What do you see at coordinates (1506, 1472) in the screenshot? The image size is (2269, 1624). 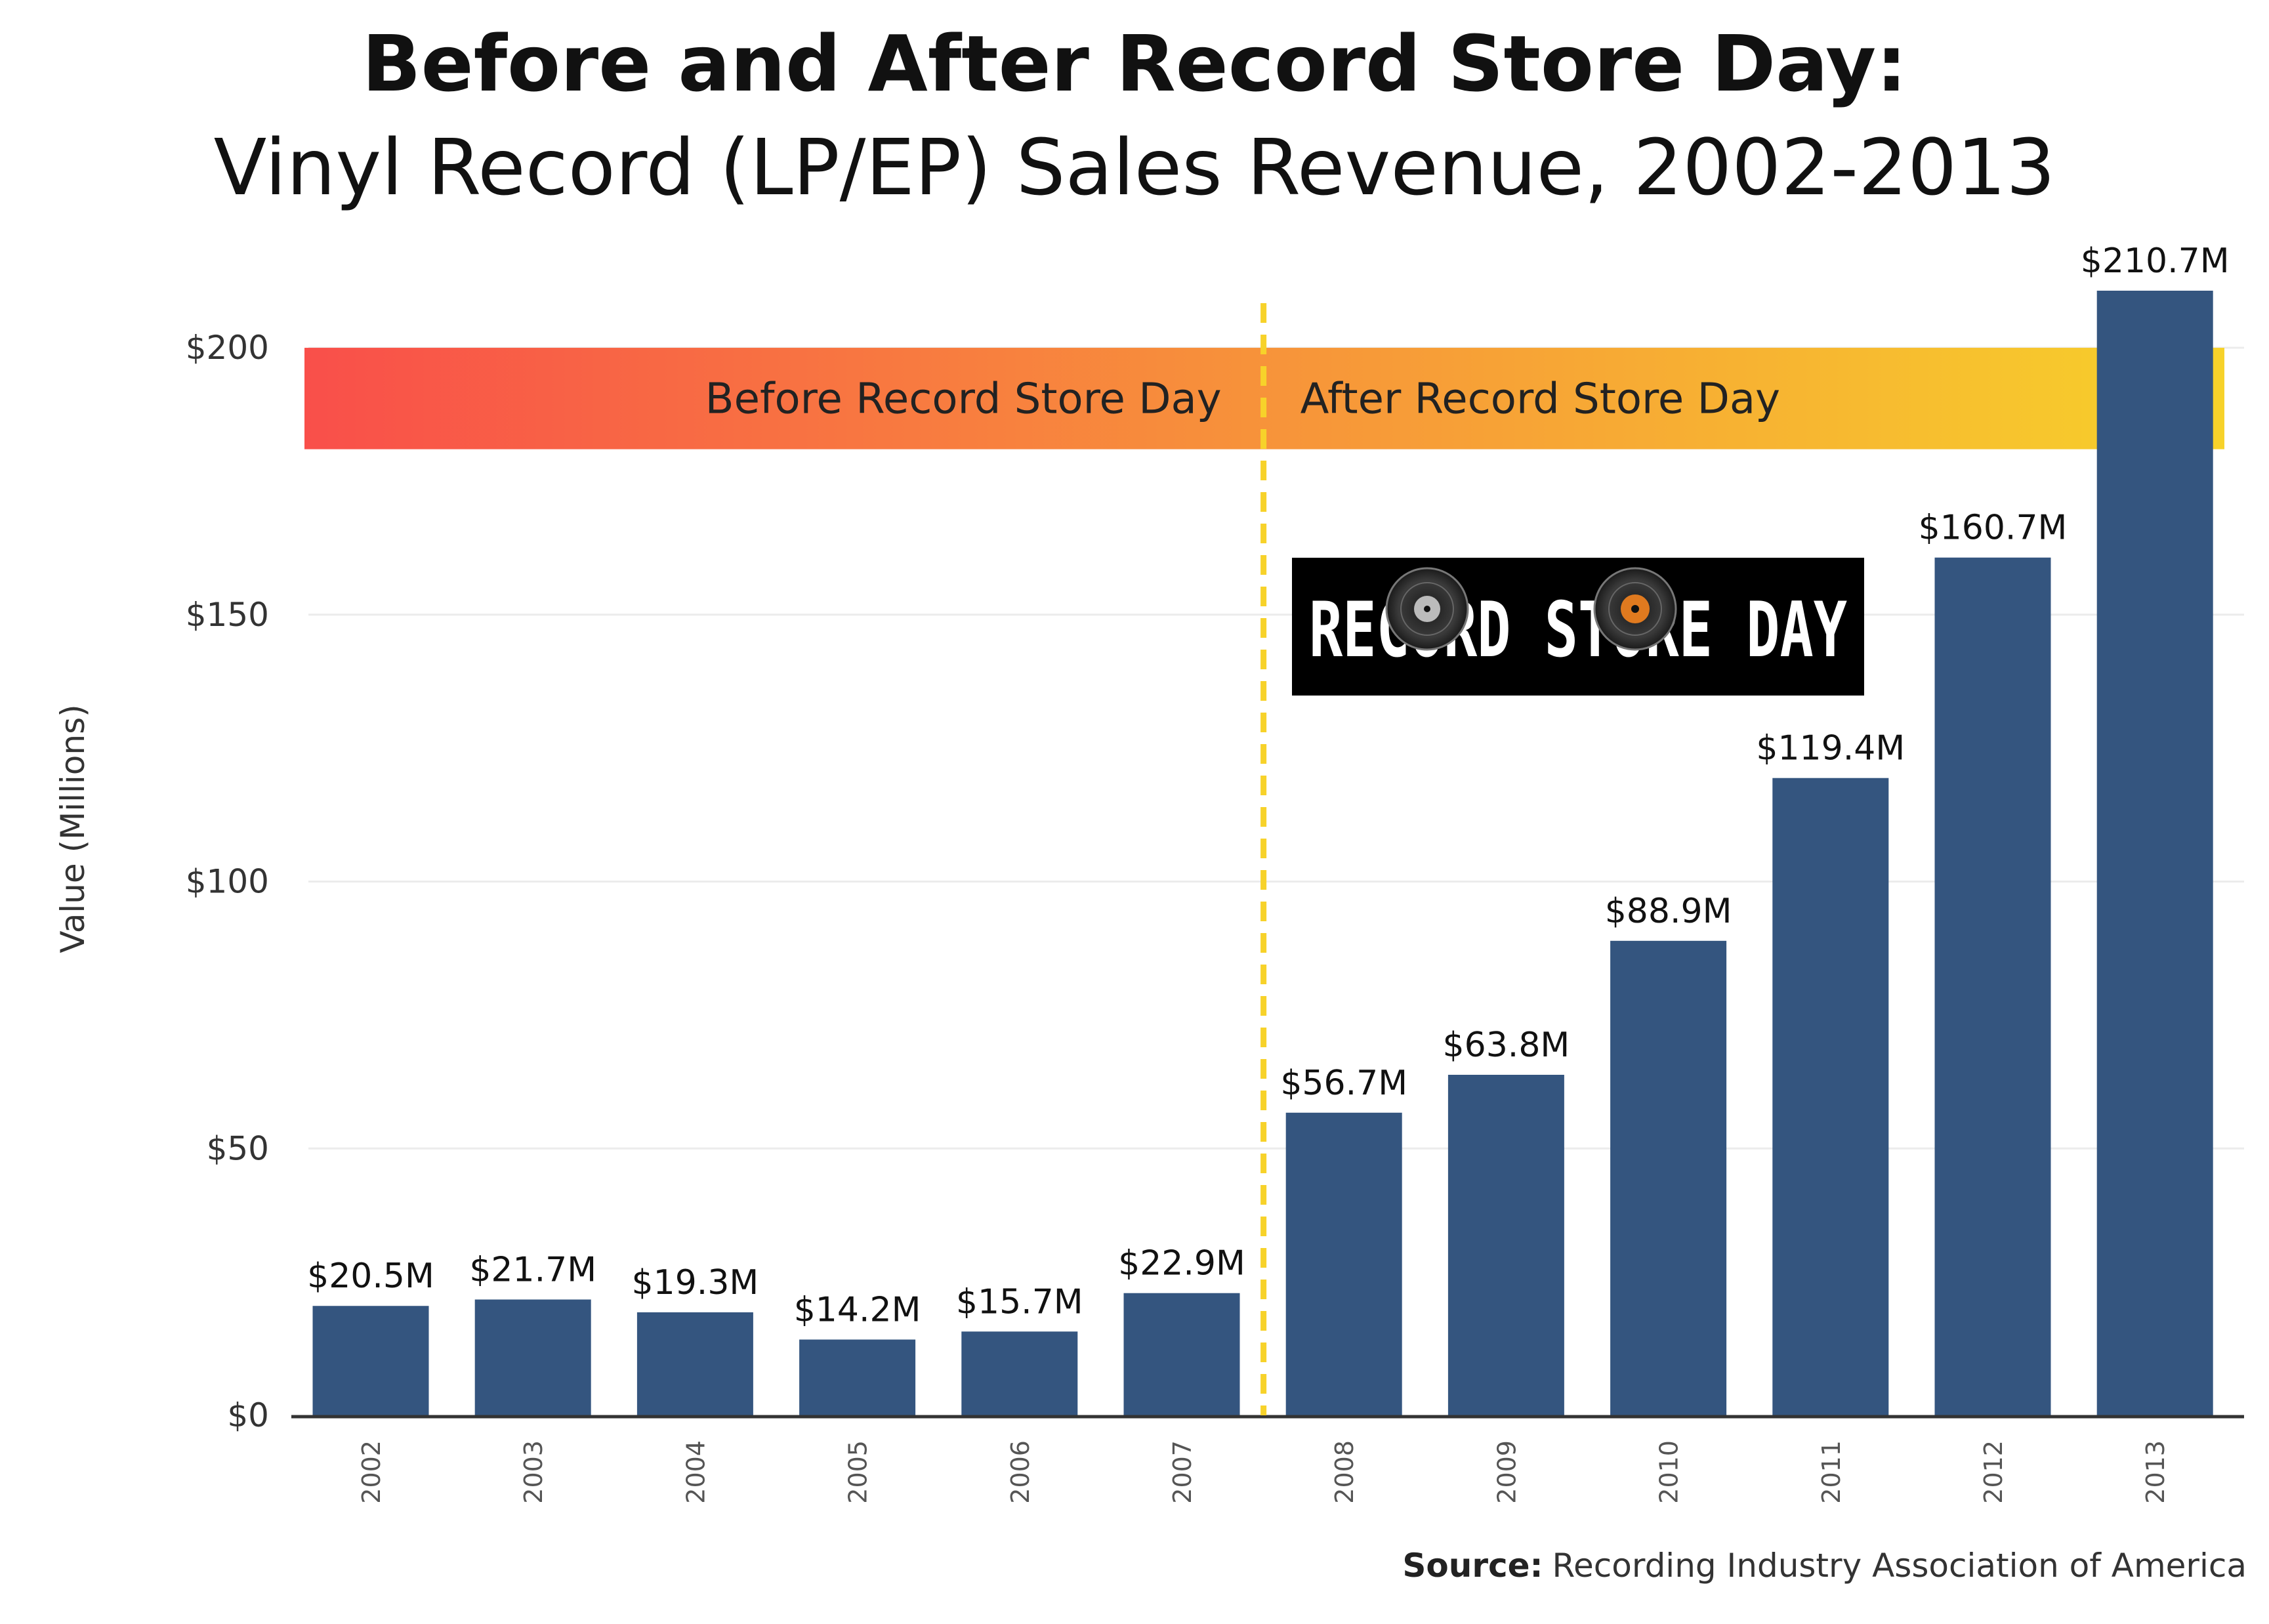 I see `x-tick-label-2009: 2009` at bounding box center [1506, 1472].